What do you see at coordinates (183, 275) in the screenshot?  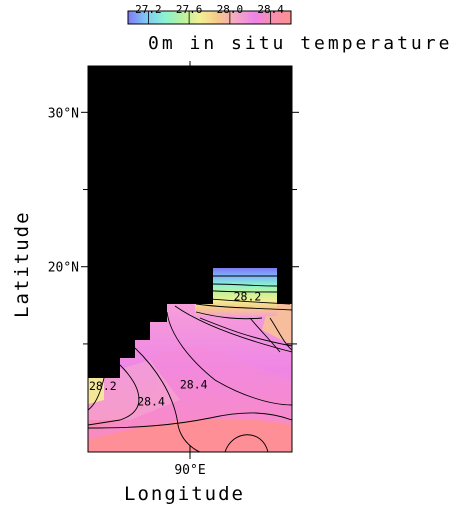 I see `contour-label: 28.0` at bounding box center [183, 275].